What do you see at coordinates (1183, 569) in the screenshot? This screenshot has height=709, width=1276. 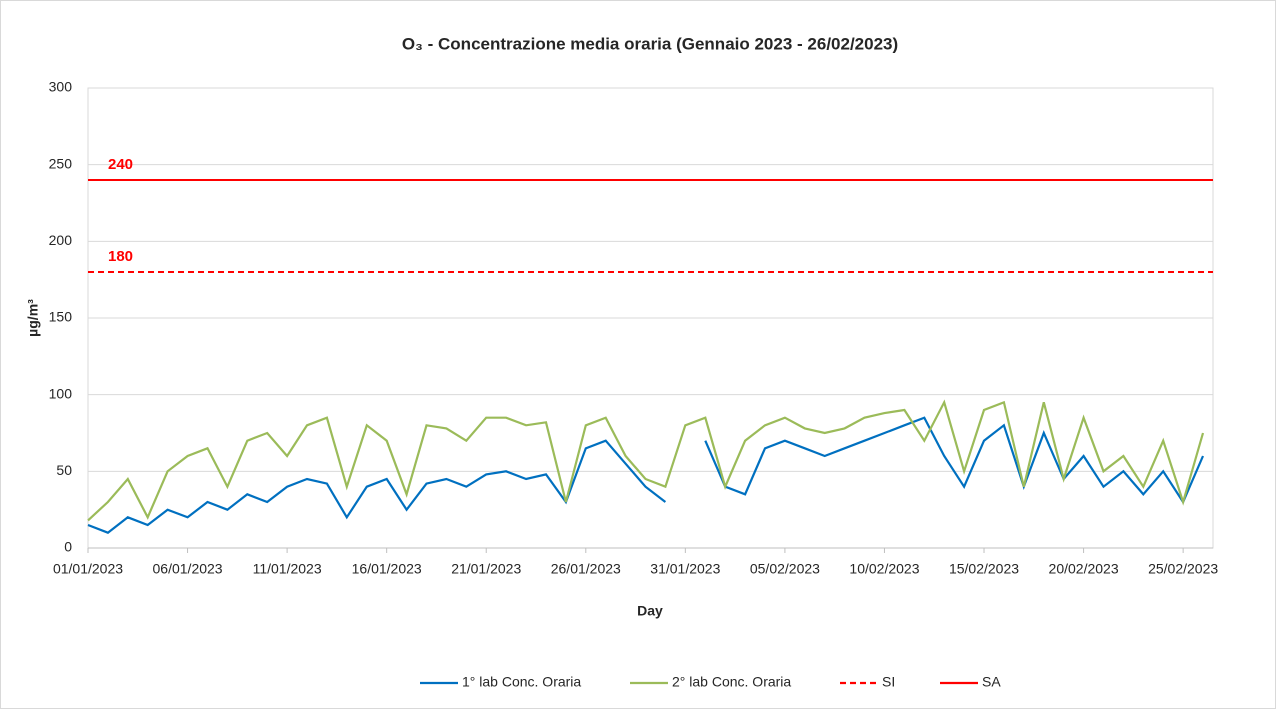 I see `x-tick-label: 25/02/2023` at bounding box center [1183, 569].